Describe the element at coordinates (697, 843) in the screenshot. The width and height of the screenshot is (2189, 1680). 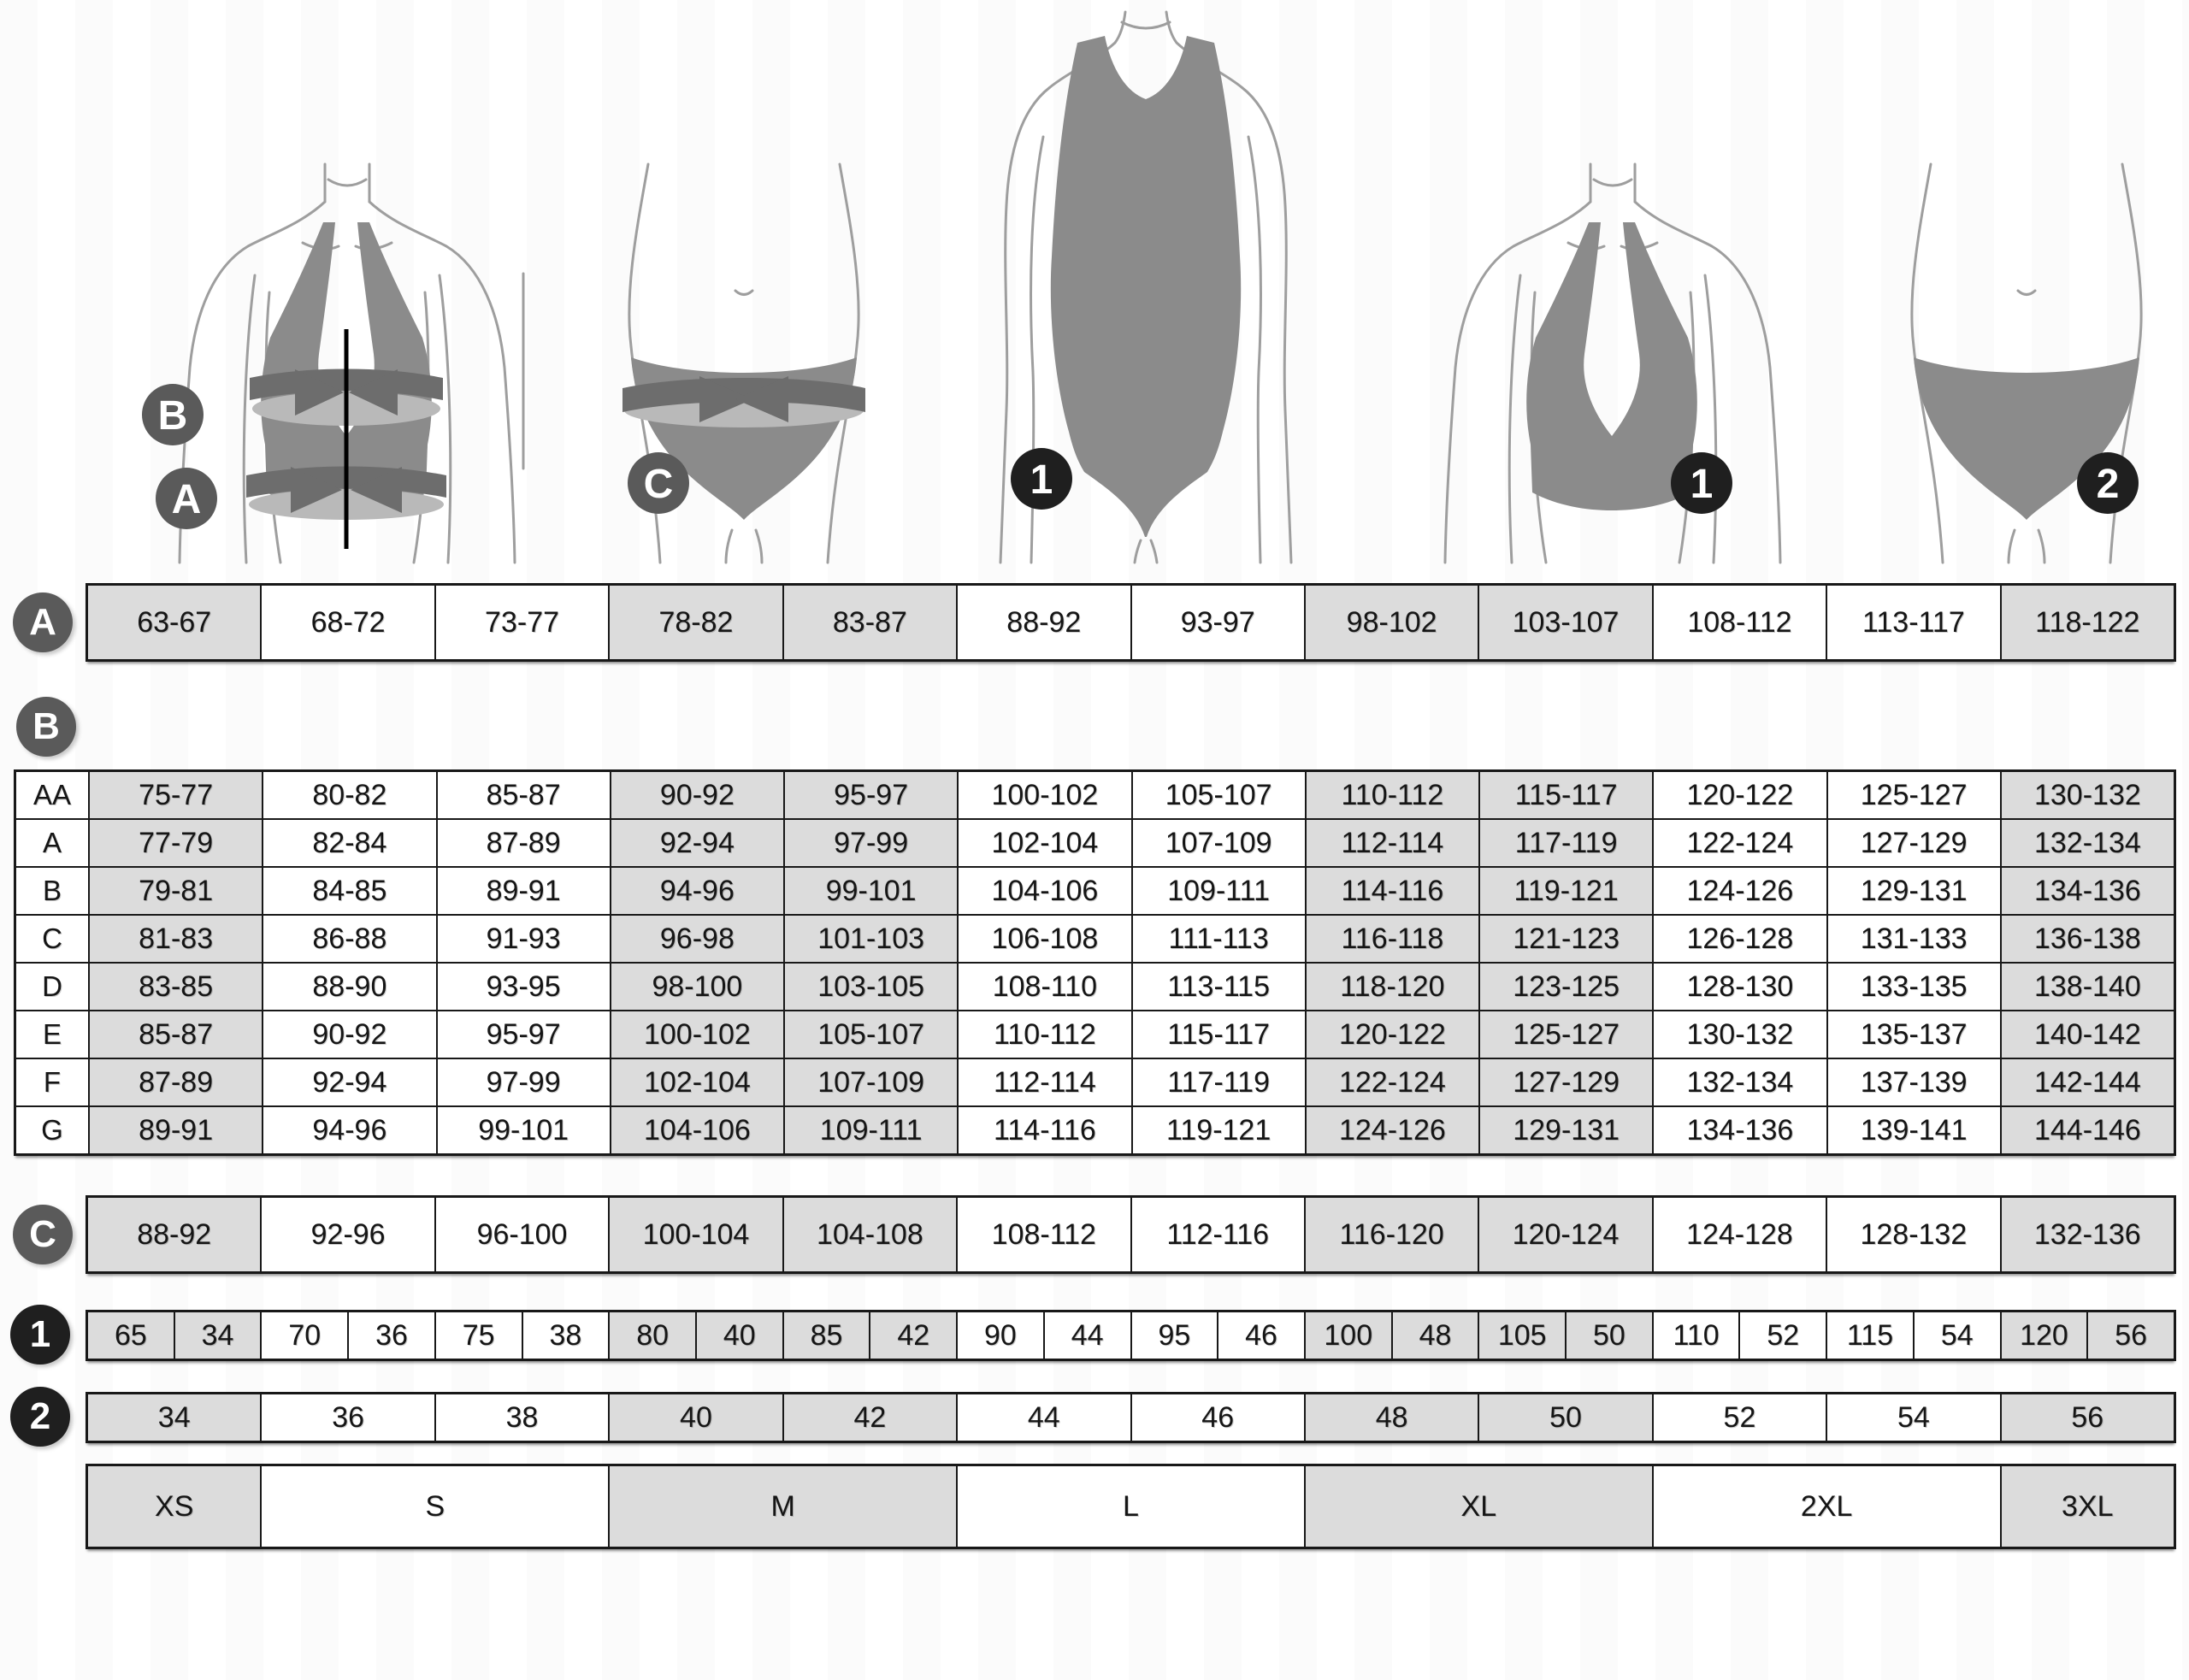
I see `table-cell: 92-94` at that location.